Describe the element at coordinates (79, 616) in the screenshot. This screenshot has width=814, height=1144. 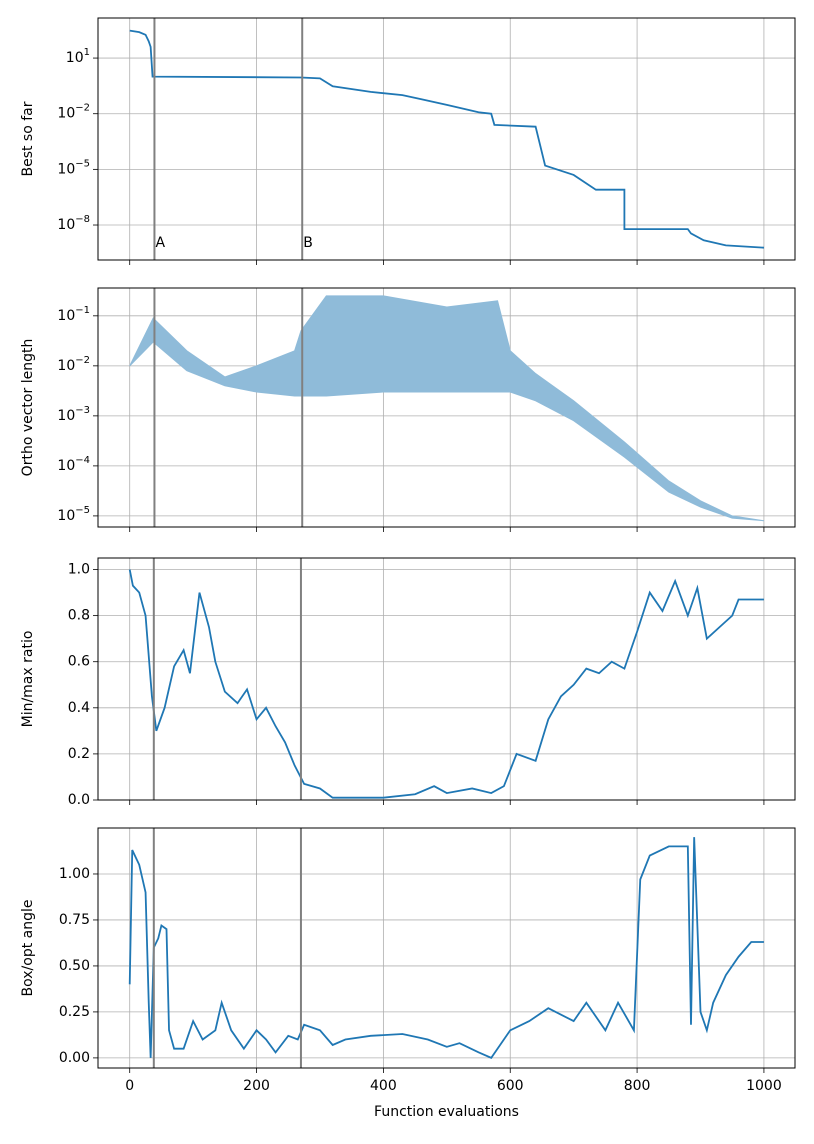
I see `y-tick-label: 0.8` at that location.